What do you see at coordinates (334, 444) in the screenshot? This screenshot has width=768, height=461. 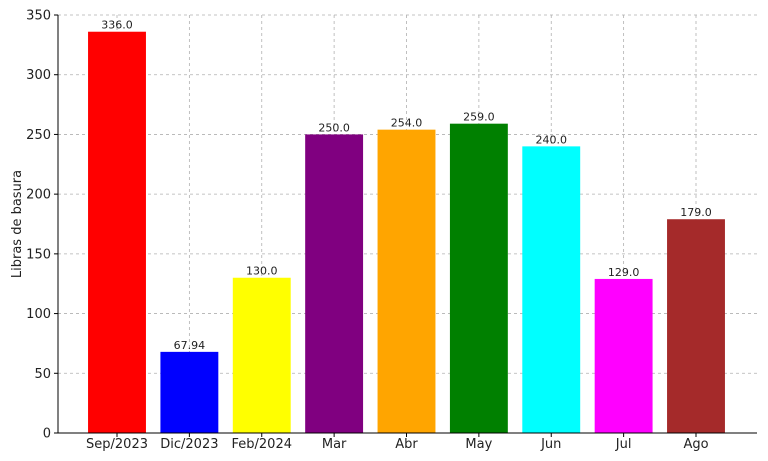 I see `x-tick-label: Mar` at bounding box center [334, 444].